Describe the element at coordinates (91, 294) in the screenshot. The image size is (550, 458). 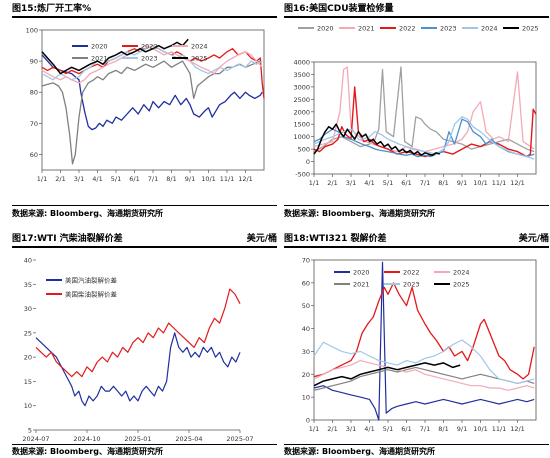
I see `legend-label: 美国柴油裂解价差` at that location.